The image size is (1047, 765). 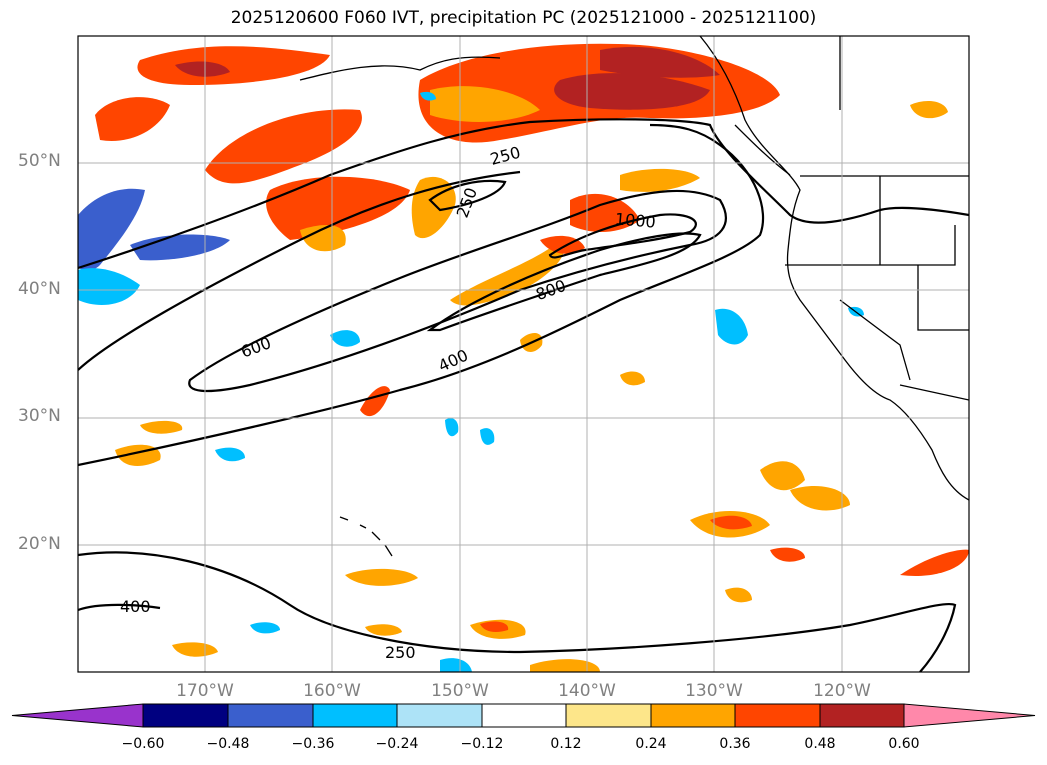 I want to click on colorbar-tick-label: −0.48, so click(x=228, y=744).